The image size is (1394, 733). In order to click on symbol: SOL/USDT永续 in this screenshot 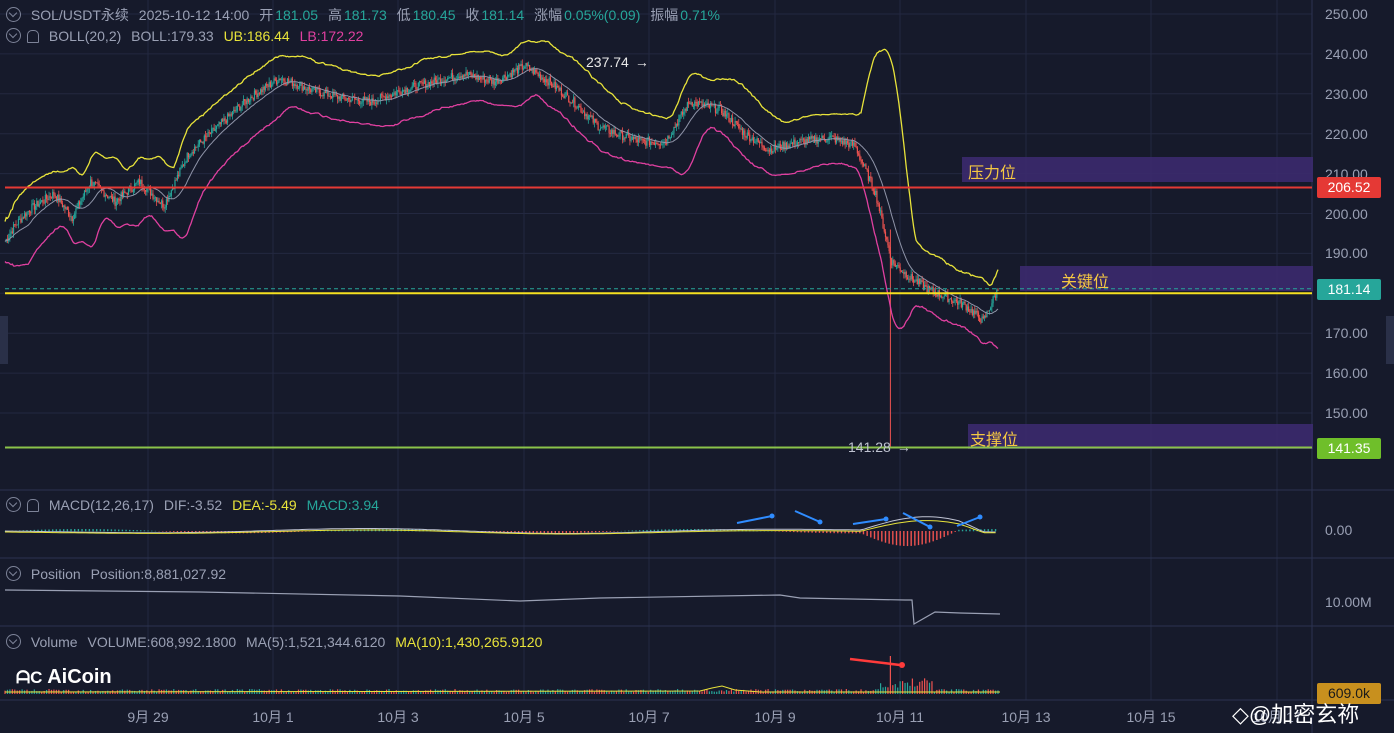, I will do `click(79, 15)`.